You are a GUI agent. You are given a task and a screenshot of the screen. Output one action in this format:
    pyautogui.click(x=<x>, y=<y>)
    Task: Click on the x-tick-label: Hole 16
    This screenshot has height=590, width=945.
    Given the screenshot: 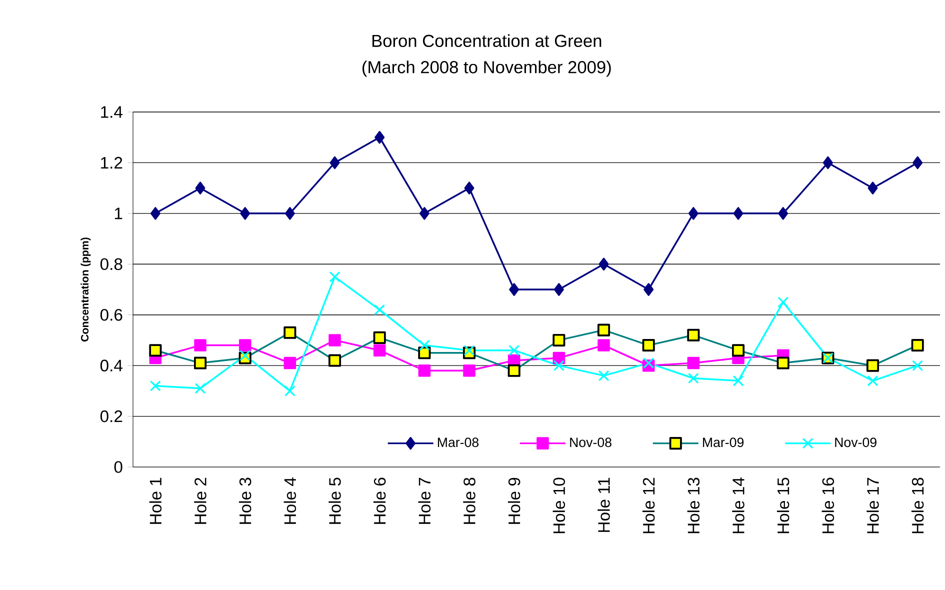 What is the action you would take?
    pyautogui.click(x=828, y=506)
    